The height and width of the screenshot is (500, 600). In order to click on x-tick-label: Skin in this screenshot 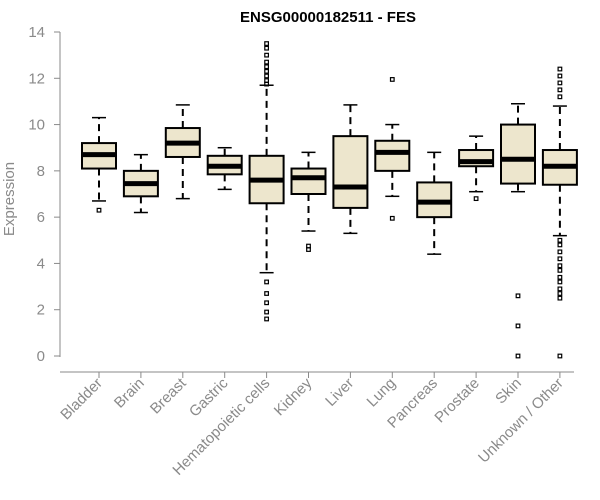, I will do `click(508, 391)`.